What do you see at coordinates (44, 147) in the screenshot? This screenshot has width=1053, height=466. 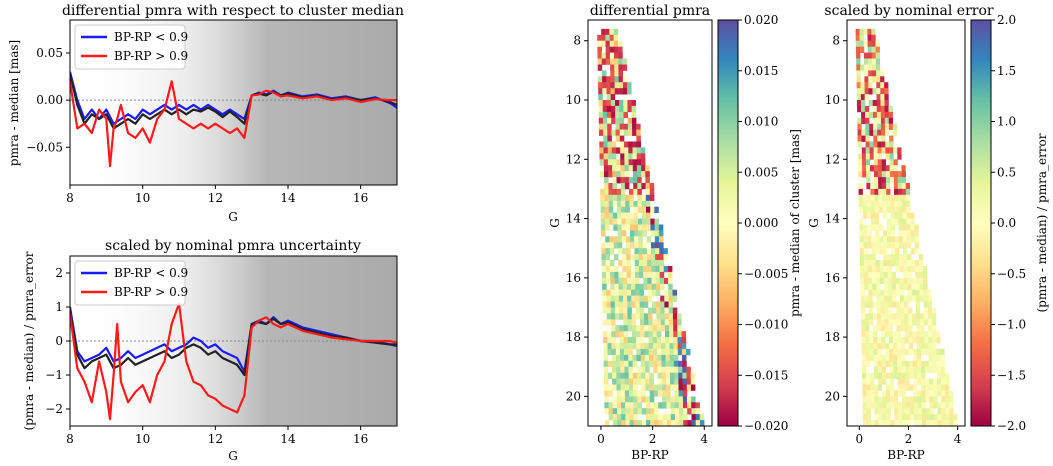 I see `y-tick-label: −0.05` at bounding box center [44, 147].